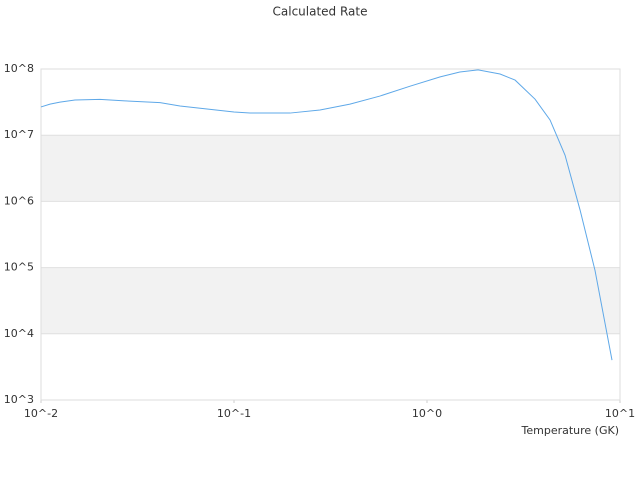 Image resolution: width=640 pixels, height=480 pixels. What do you see at coordinates (19, 200) in the screenshot?
I see `y-tick-label: 10^6` at bounding box center [19, 200].